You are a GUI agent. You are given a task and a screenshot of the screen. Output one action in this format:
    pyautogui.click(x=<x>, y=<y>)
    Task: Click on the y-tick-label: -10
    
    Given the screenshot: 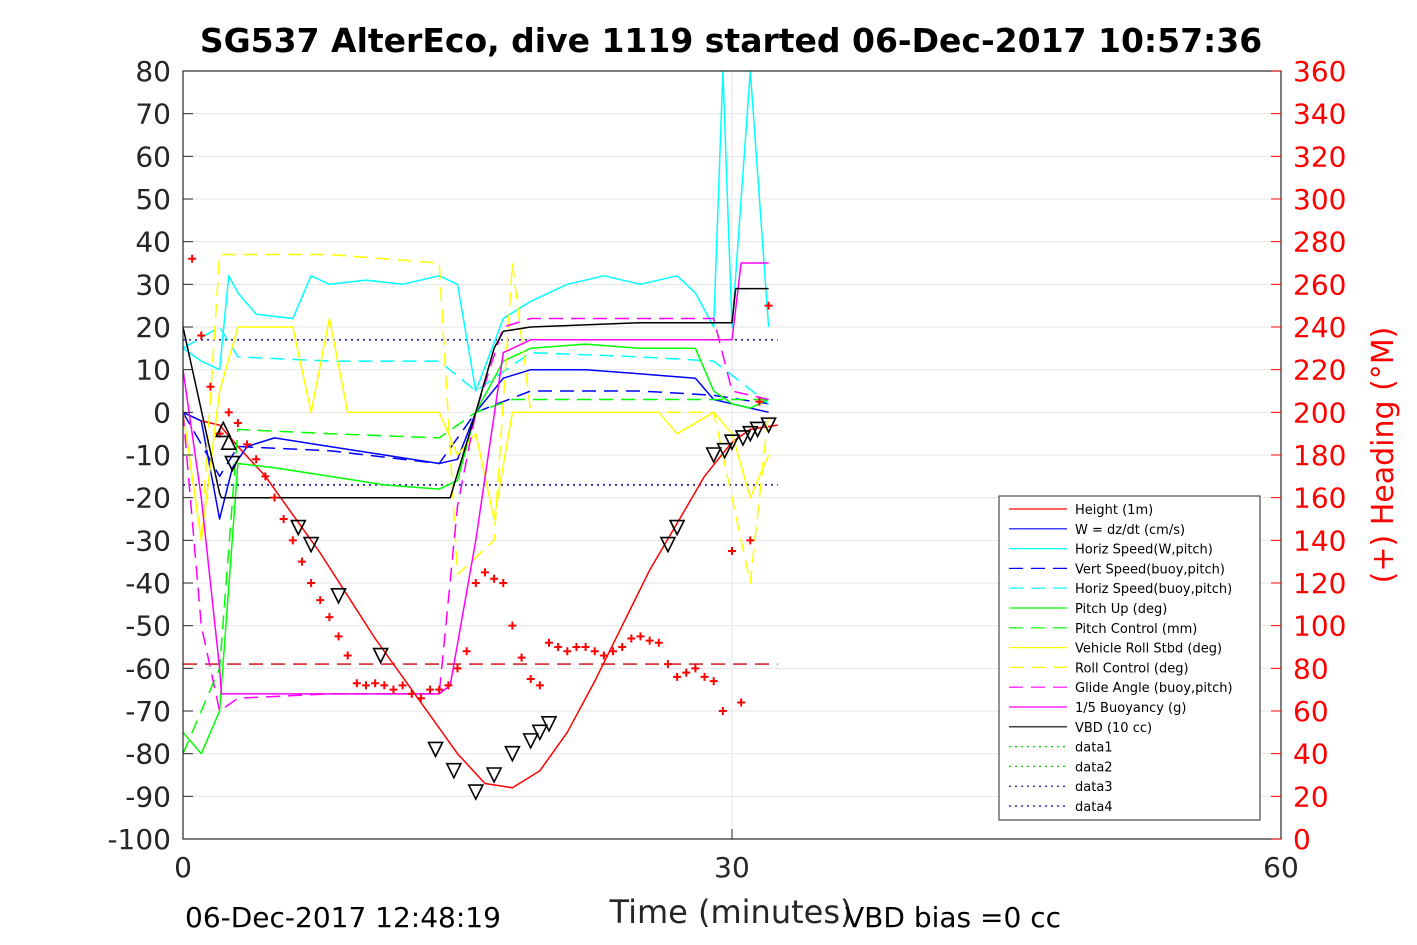 What is the action you would take?
    pyautogui.click(x=148, y=455)
    